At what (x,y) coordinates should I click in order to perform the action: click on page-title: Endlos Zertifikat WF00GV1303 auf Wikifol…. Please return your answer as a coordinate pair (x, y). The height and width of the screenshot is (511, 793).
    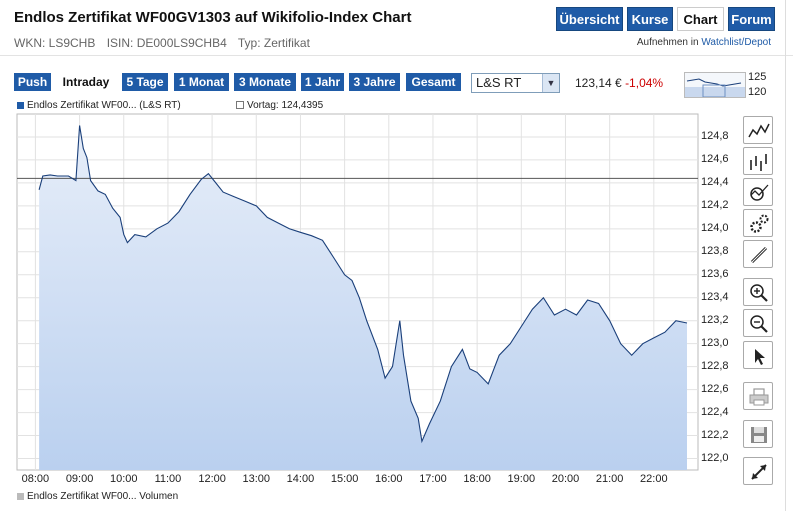
    Looking at the image, I should click on (213, 17).